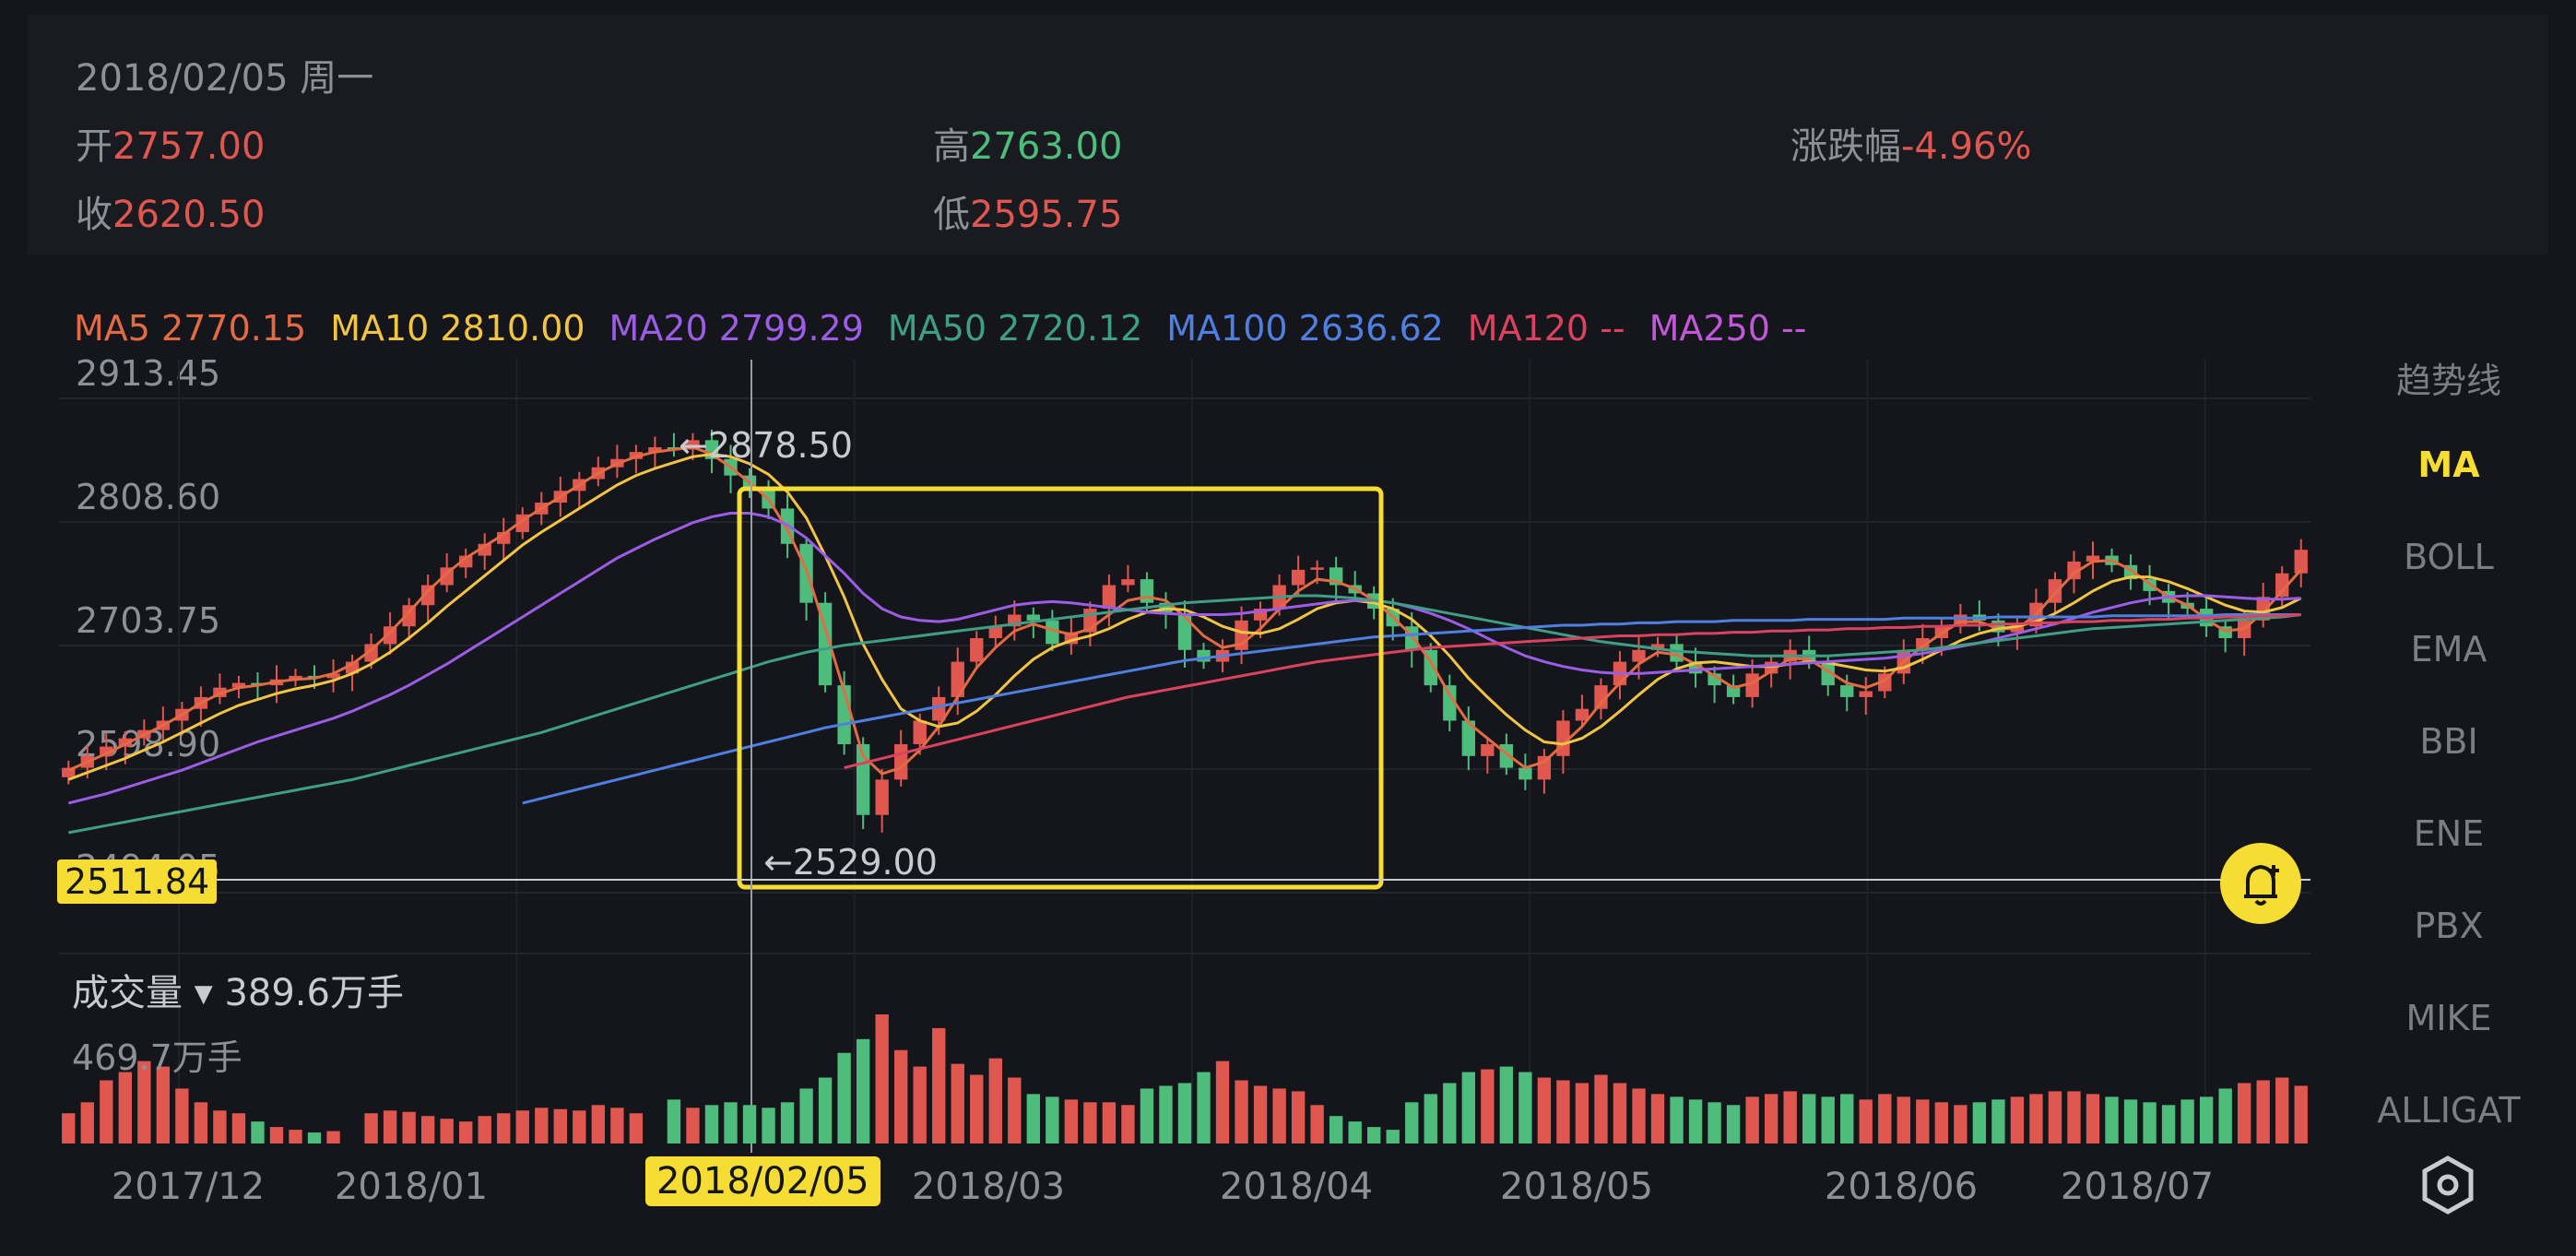 The width and height of the screenshot is (2576, 1256). What do you see at coordinates (736, 328) in the screenshot?
I see `ma-legend-item-2: MA20 2799.29` at bounding box center [736, 328].